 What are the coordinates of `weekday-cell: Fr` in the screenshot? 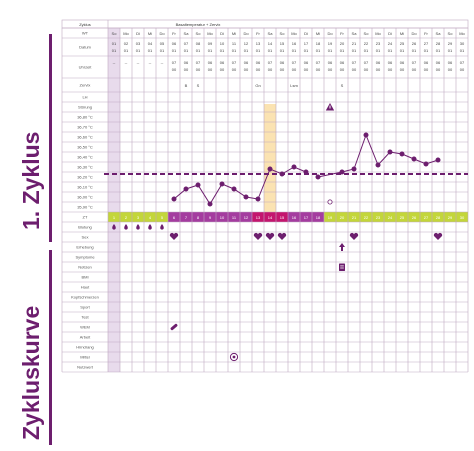 It's located at (426, 33).